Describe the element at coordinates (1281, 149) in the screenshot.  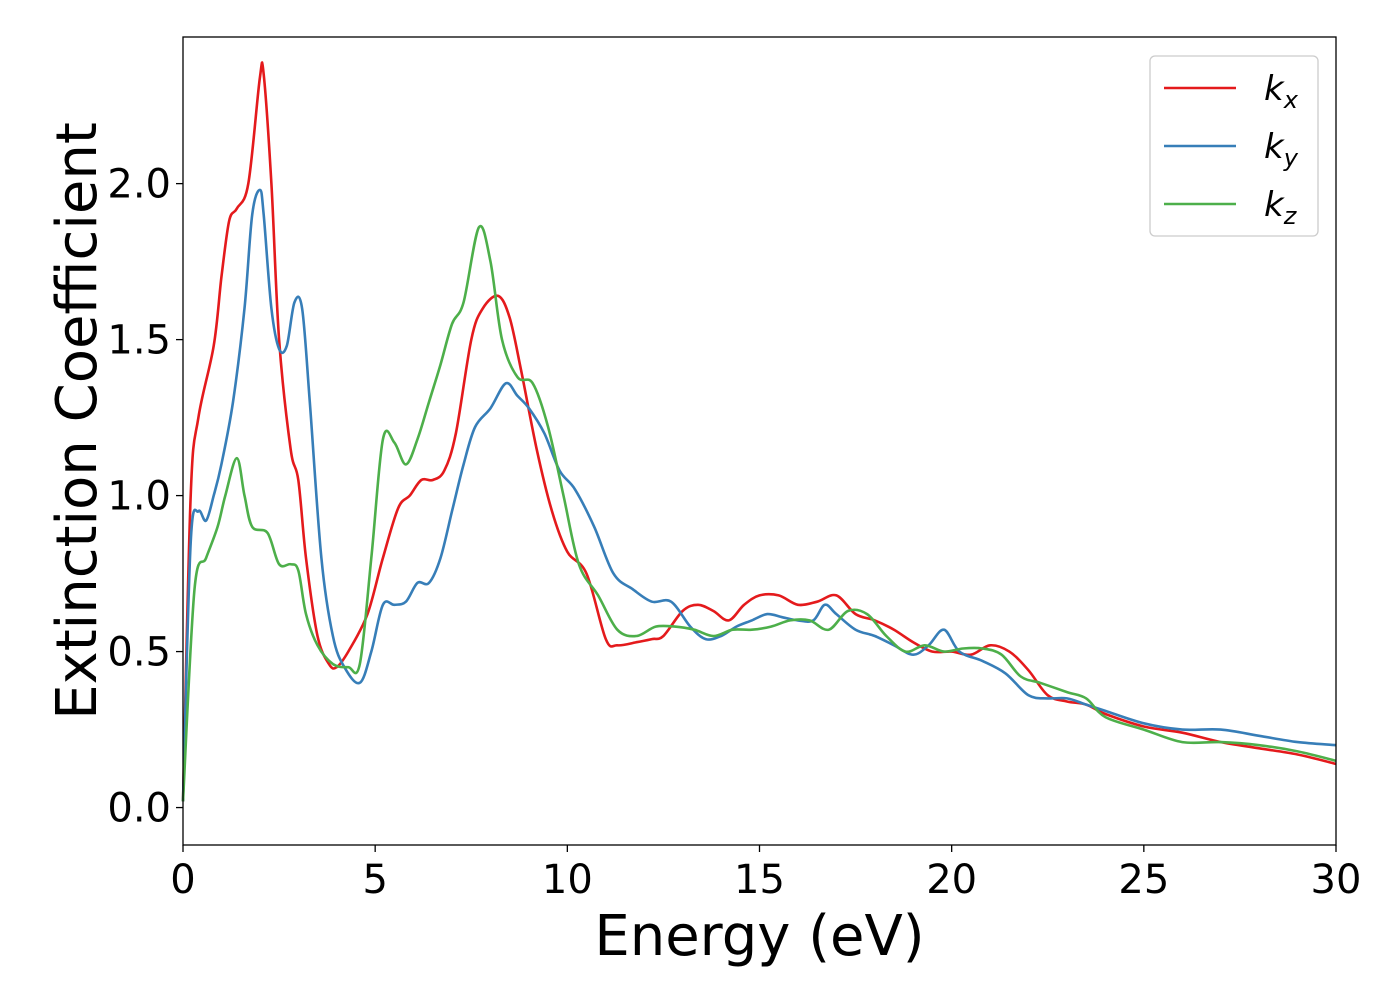
I see `legend-label-k-y: ky` at that location.